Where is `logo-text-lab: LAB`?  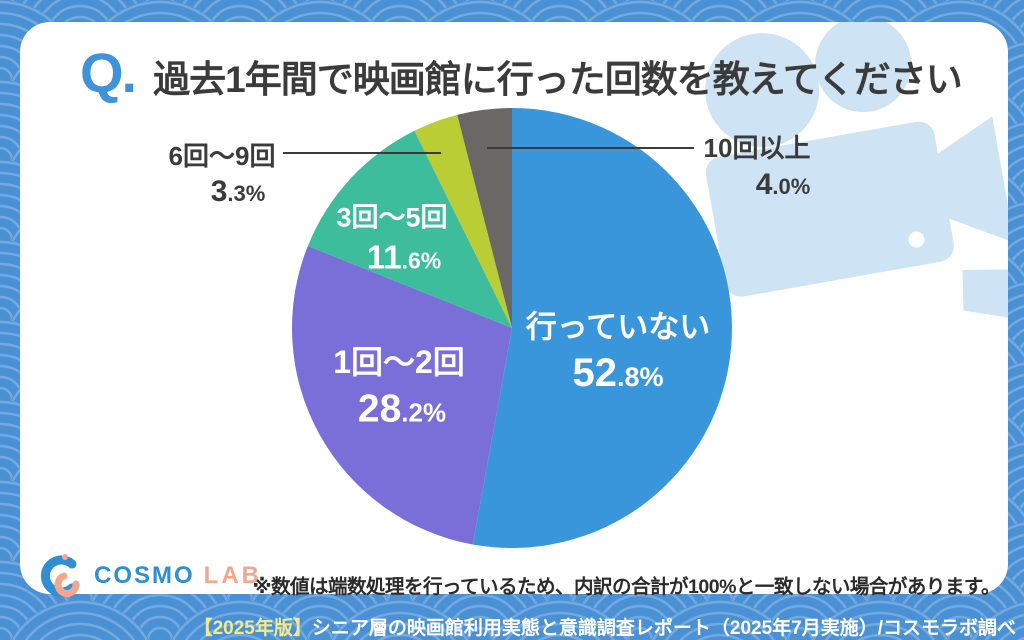
logo-text-lab: LAB is located at coordinates (232, 575).